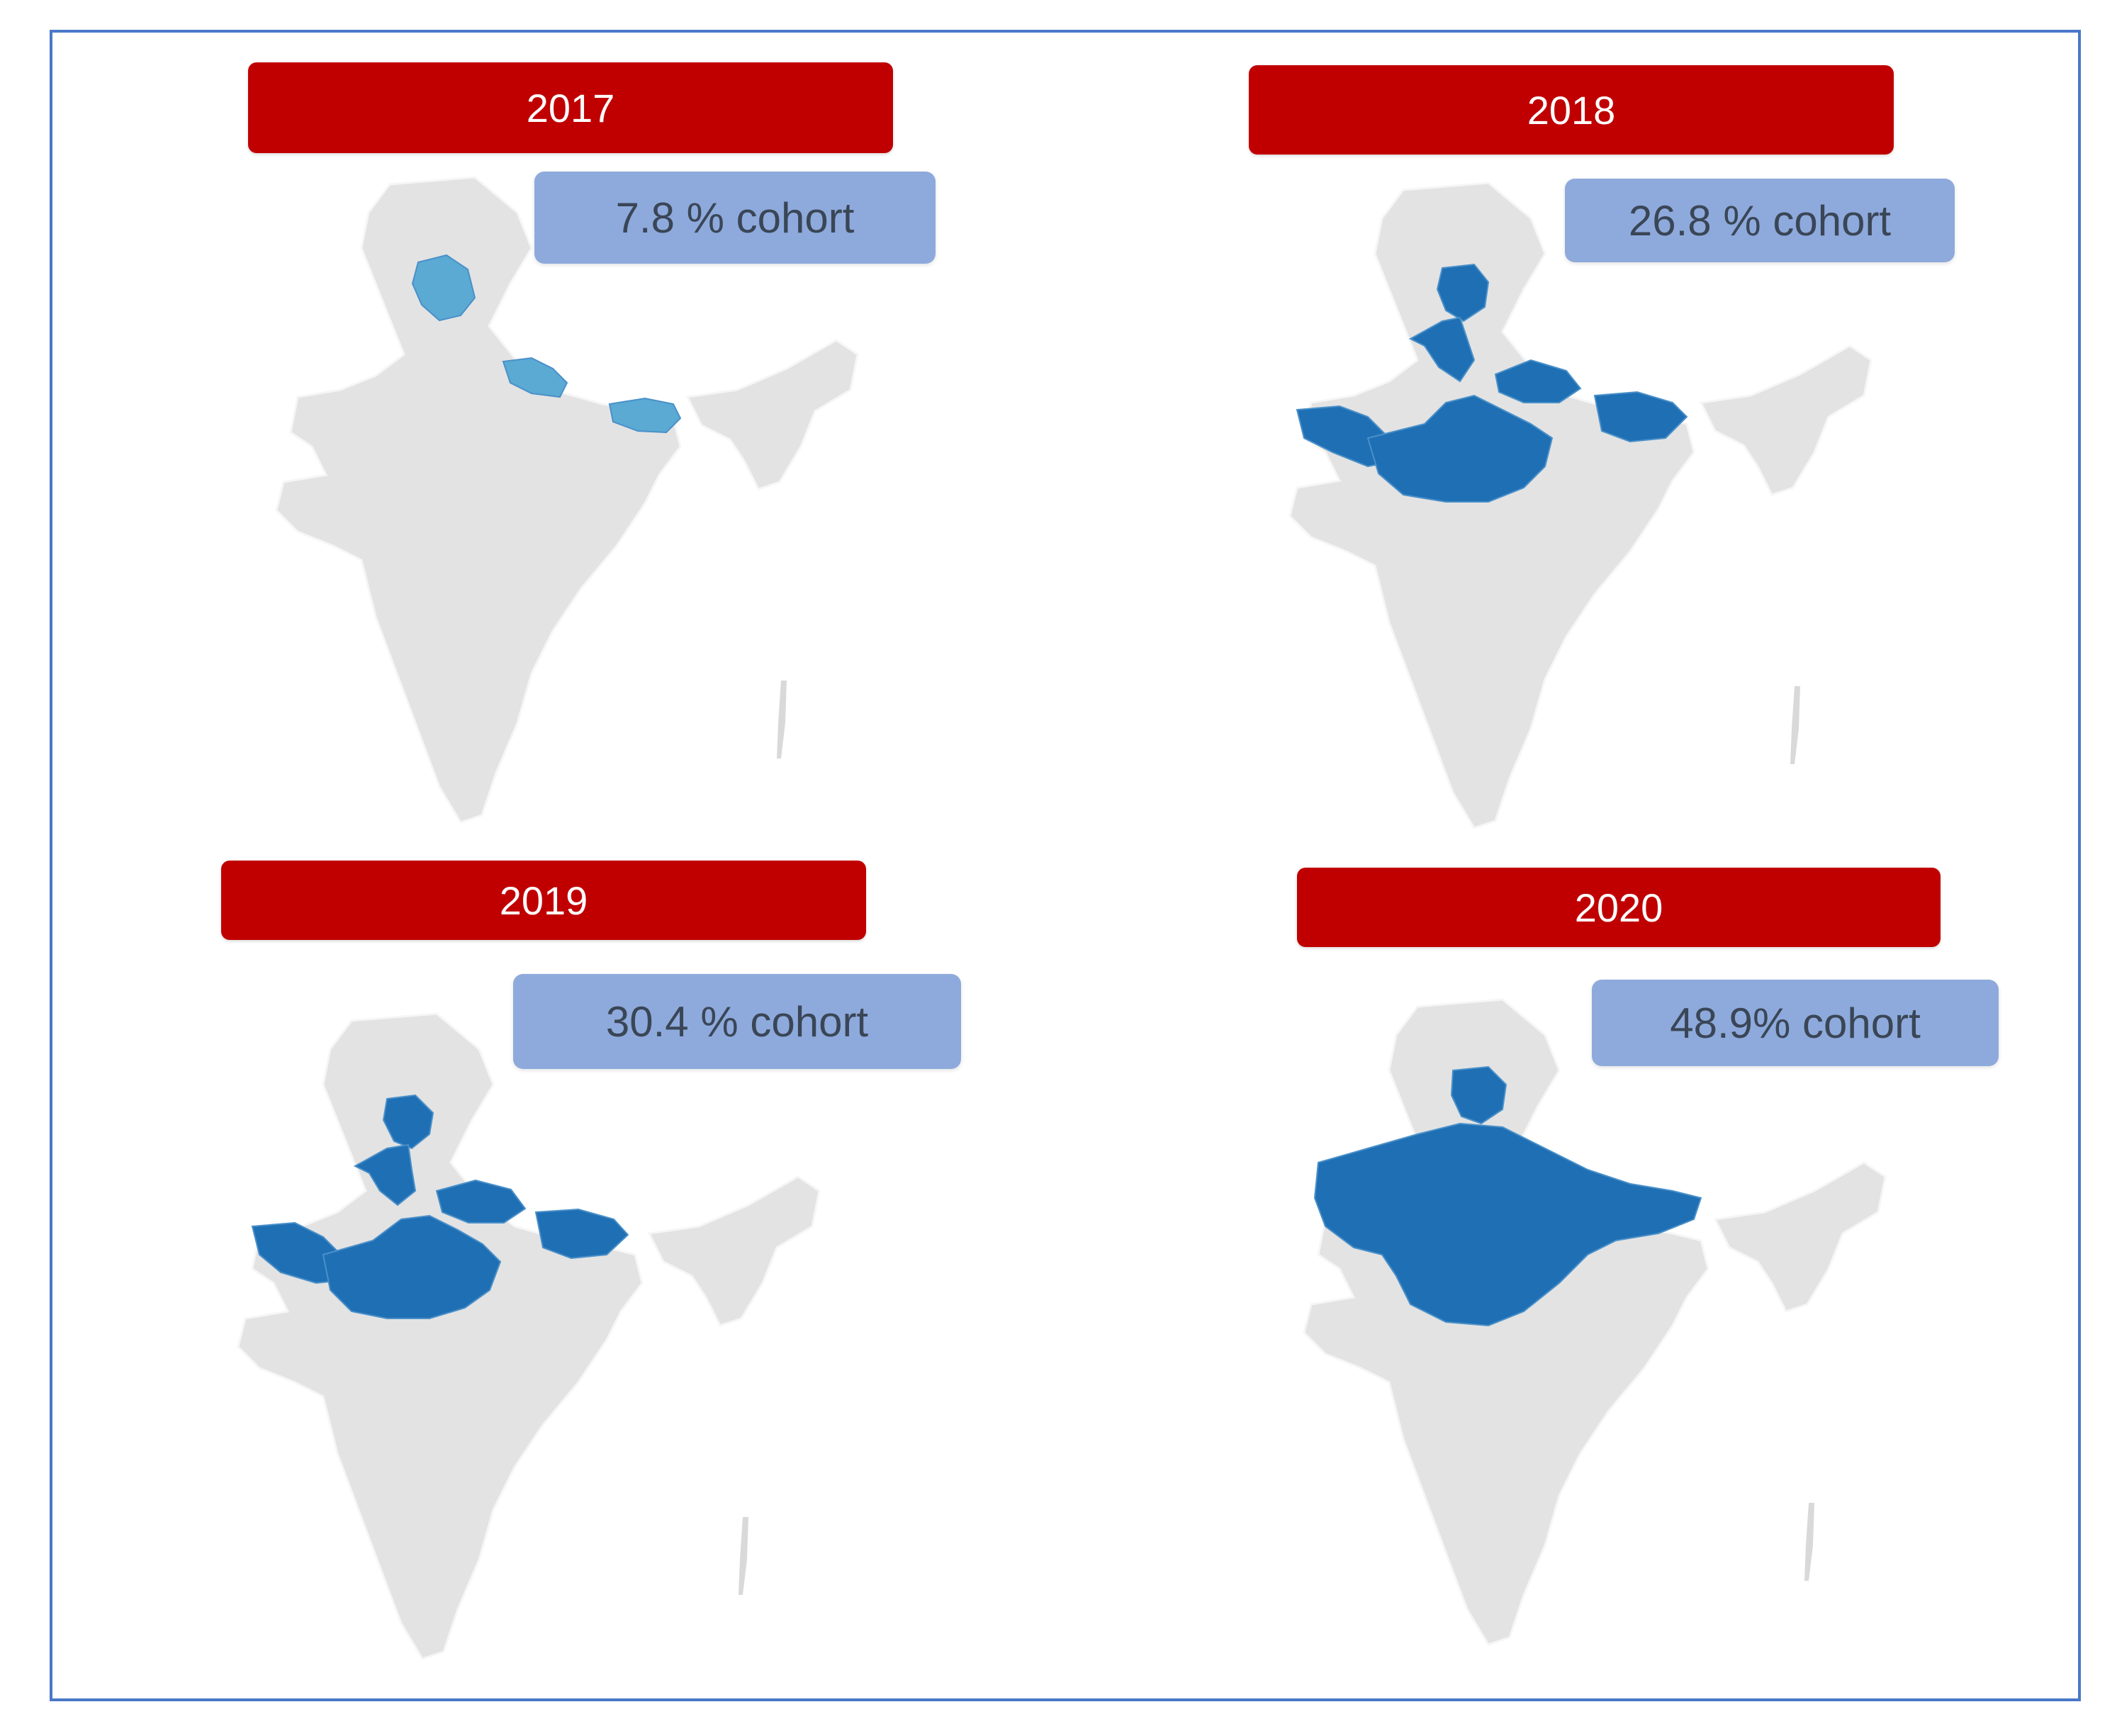 The image size is (2117, 1736). I want to click on year-banner-2020: 2020, so click(1619, 908).